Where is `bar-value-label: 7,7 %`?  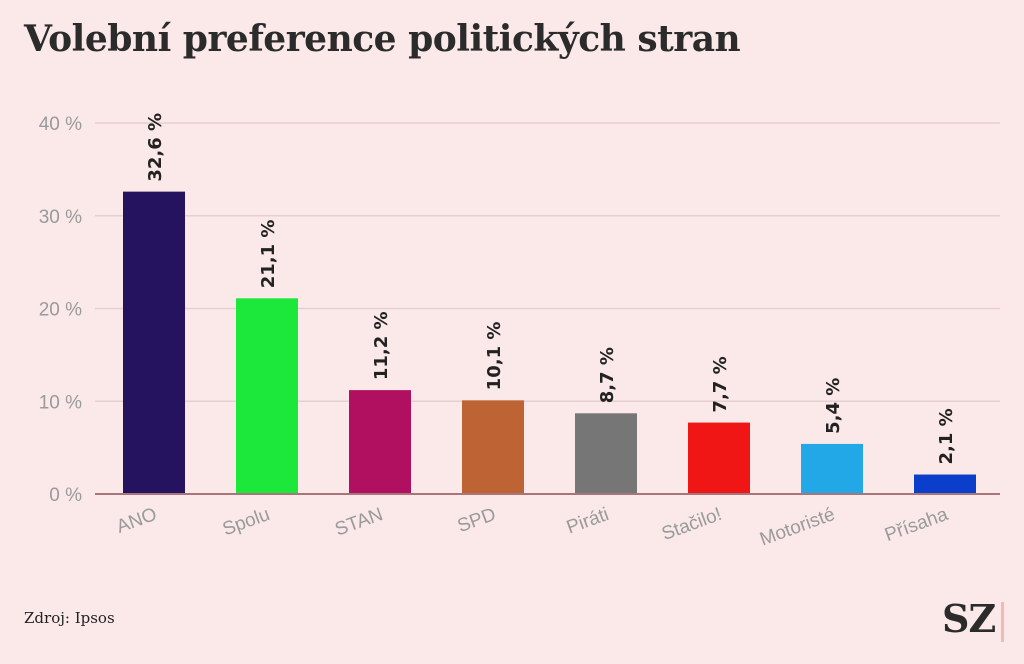 bar-value-label: 7,7 % is located at coordinates (720, 384).